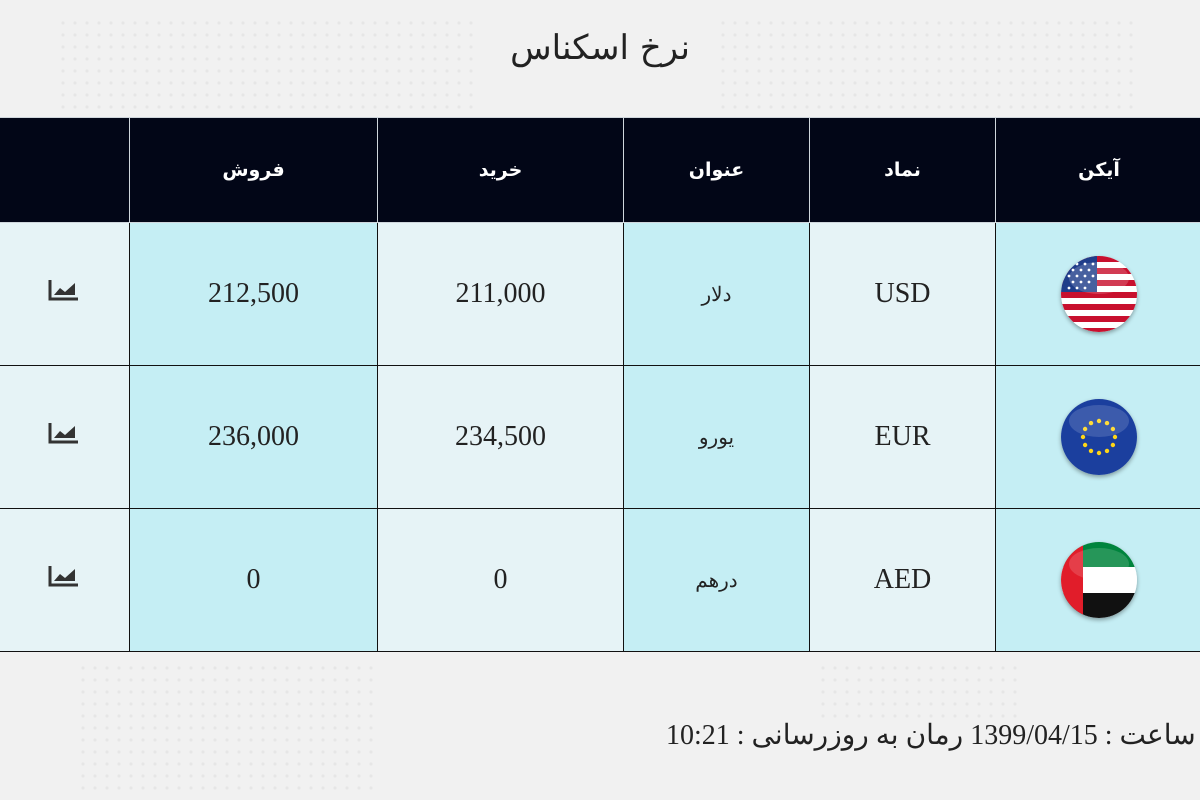 Image resolution: width=1200 pixels, height=800 pixels. I want to click on buy-price: 0, so click(500, 580).